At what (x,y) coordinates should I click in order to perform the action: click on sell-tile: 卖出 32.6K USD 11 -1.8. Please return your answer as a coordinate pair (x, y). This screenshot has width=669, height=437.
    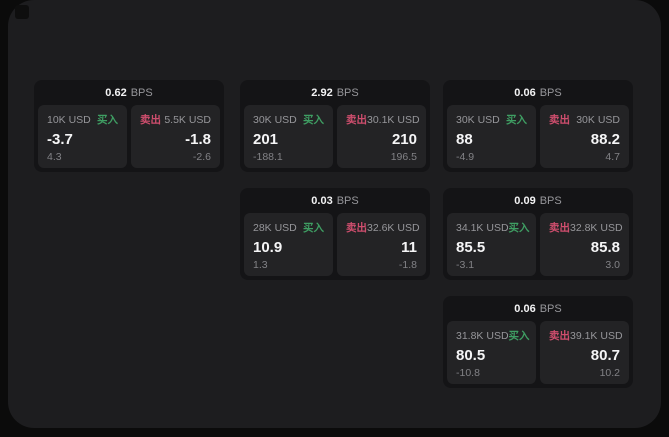
    Looking at the image, I should click on (381, 244).